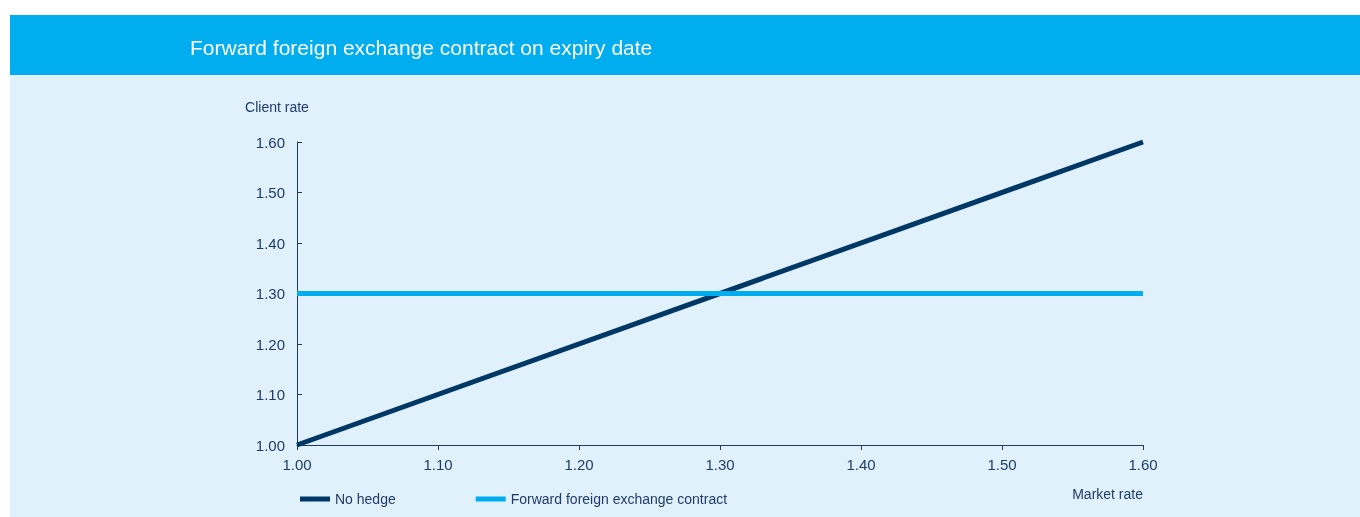  What do you see at coordinates (438, 464) in the screenshot?
I see `x-tick-label: 1.10` at bounding box center [438, 464].